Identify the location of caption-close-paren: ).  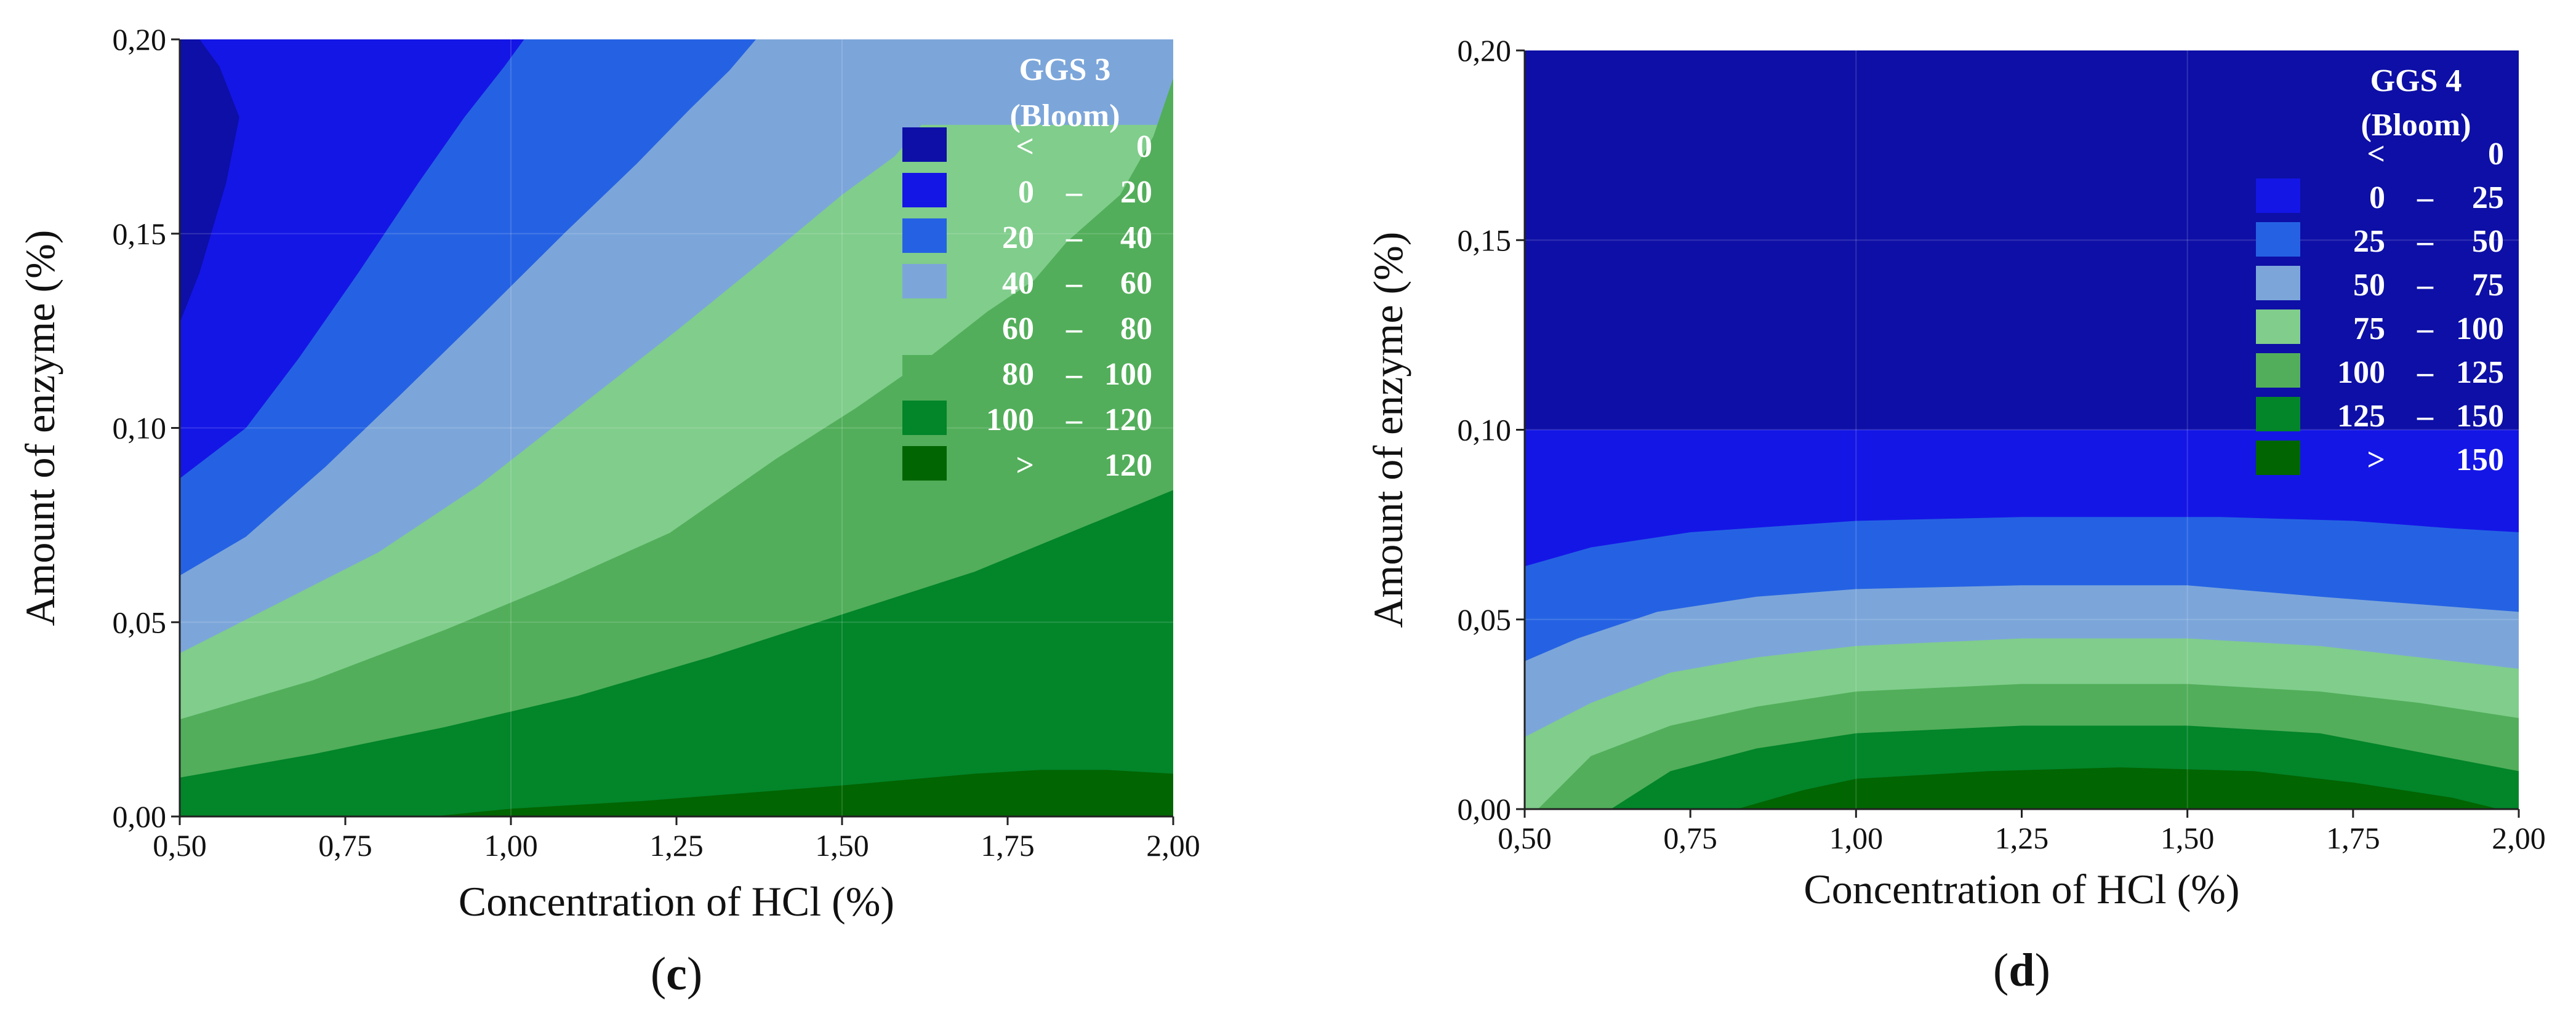
(2043, 970).